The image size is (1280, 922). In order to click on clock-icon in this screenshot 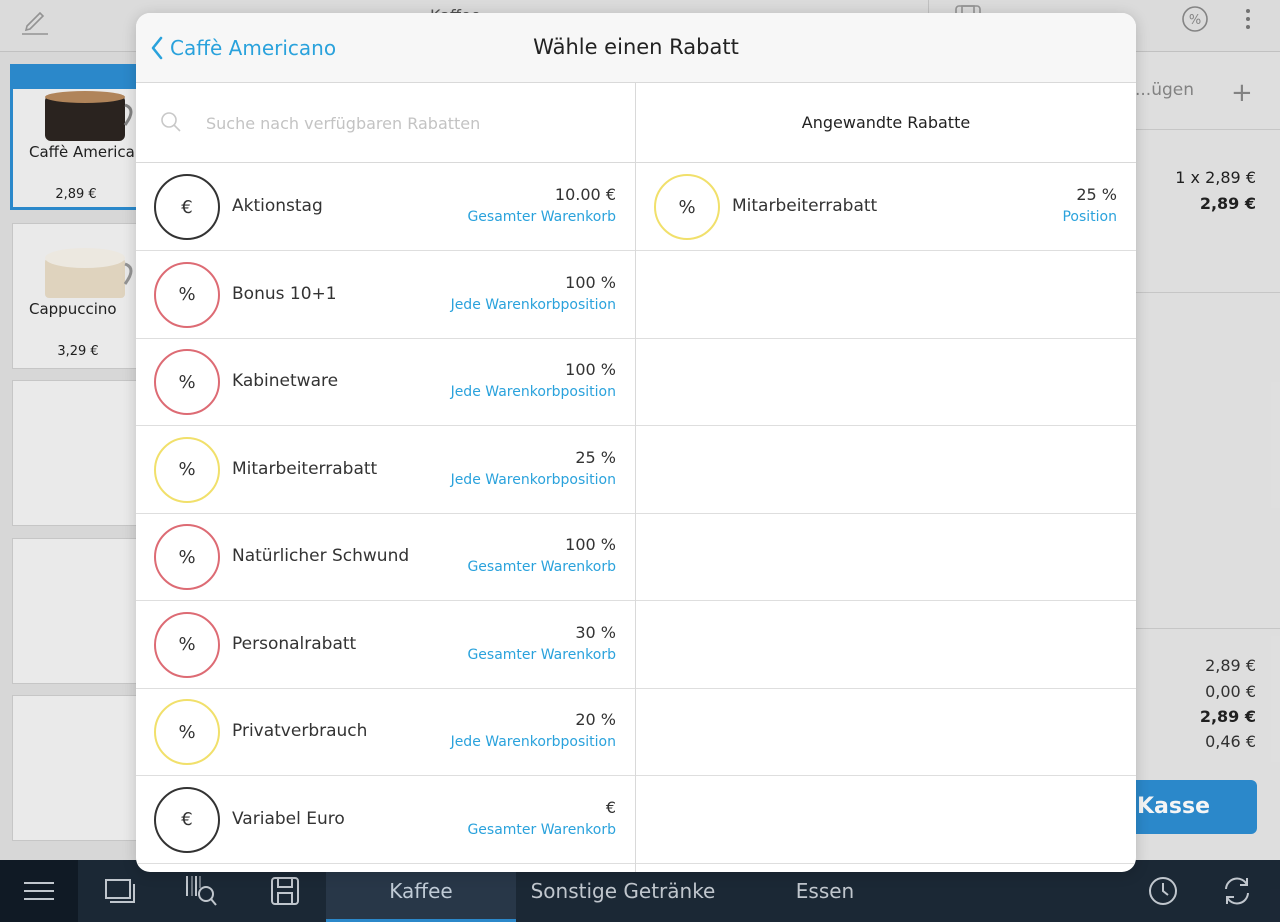, I will do `click(1163, 891)`.